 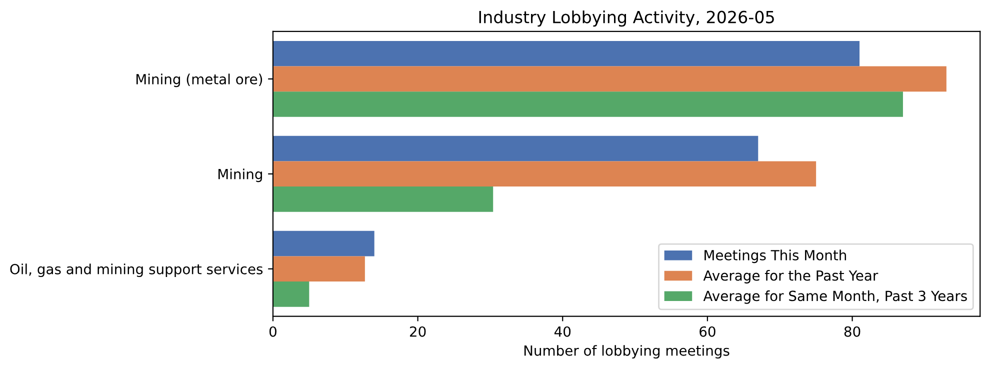 What do you see at coordinates (272, 331) in the screenshot?
I see `x-tick-label: 0` at bounding box center [272, 331].